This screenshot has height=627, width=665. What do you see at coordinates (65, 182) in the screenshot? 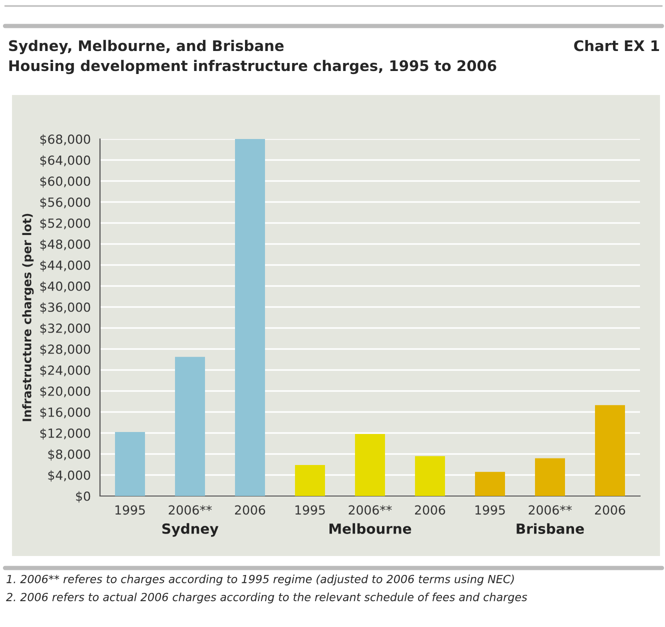
I see `y-tick-label: $60,000` at bounding box center [65, 182].